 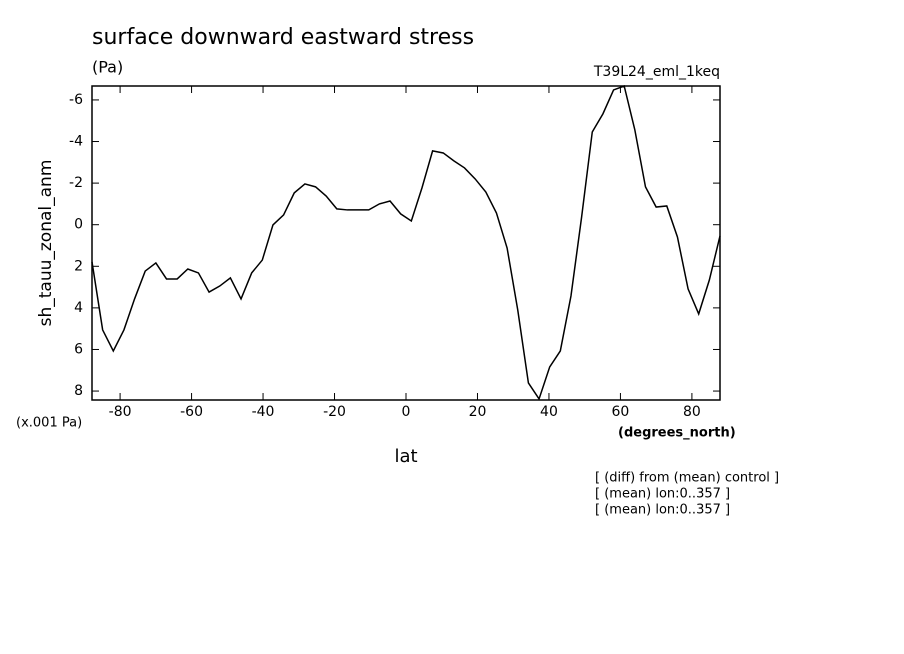 I want to click on y-tick-label: 2, so click(x=78, y=266).